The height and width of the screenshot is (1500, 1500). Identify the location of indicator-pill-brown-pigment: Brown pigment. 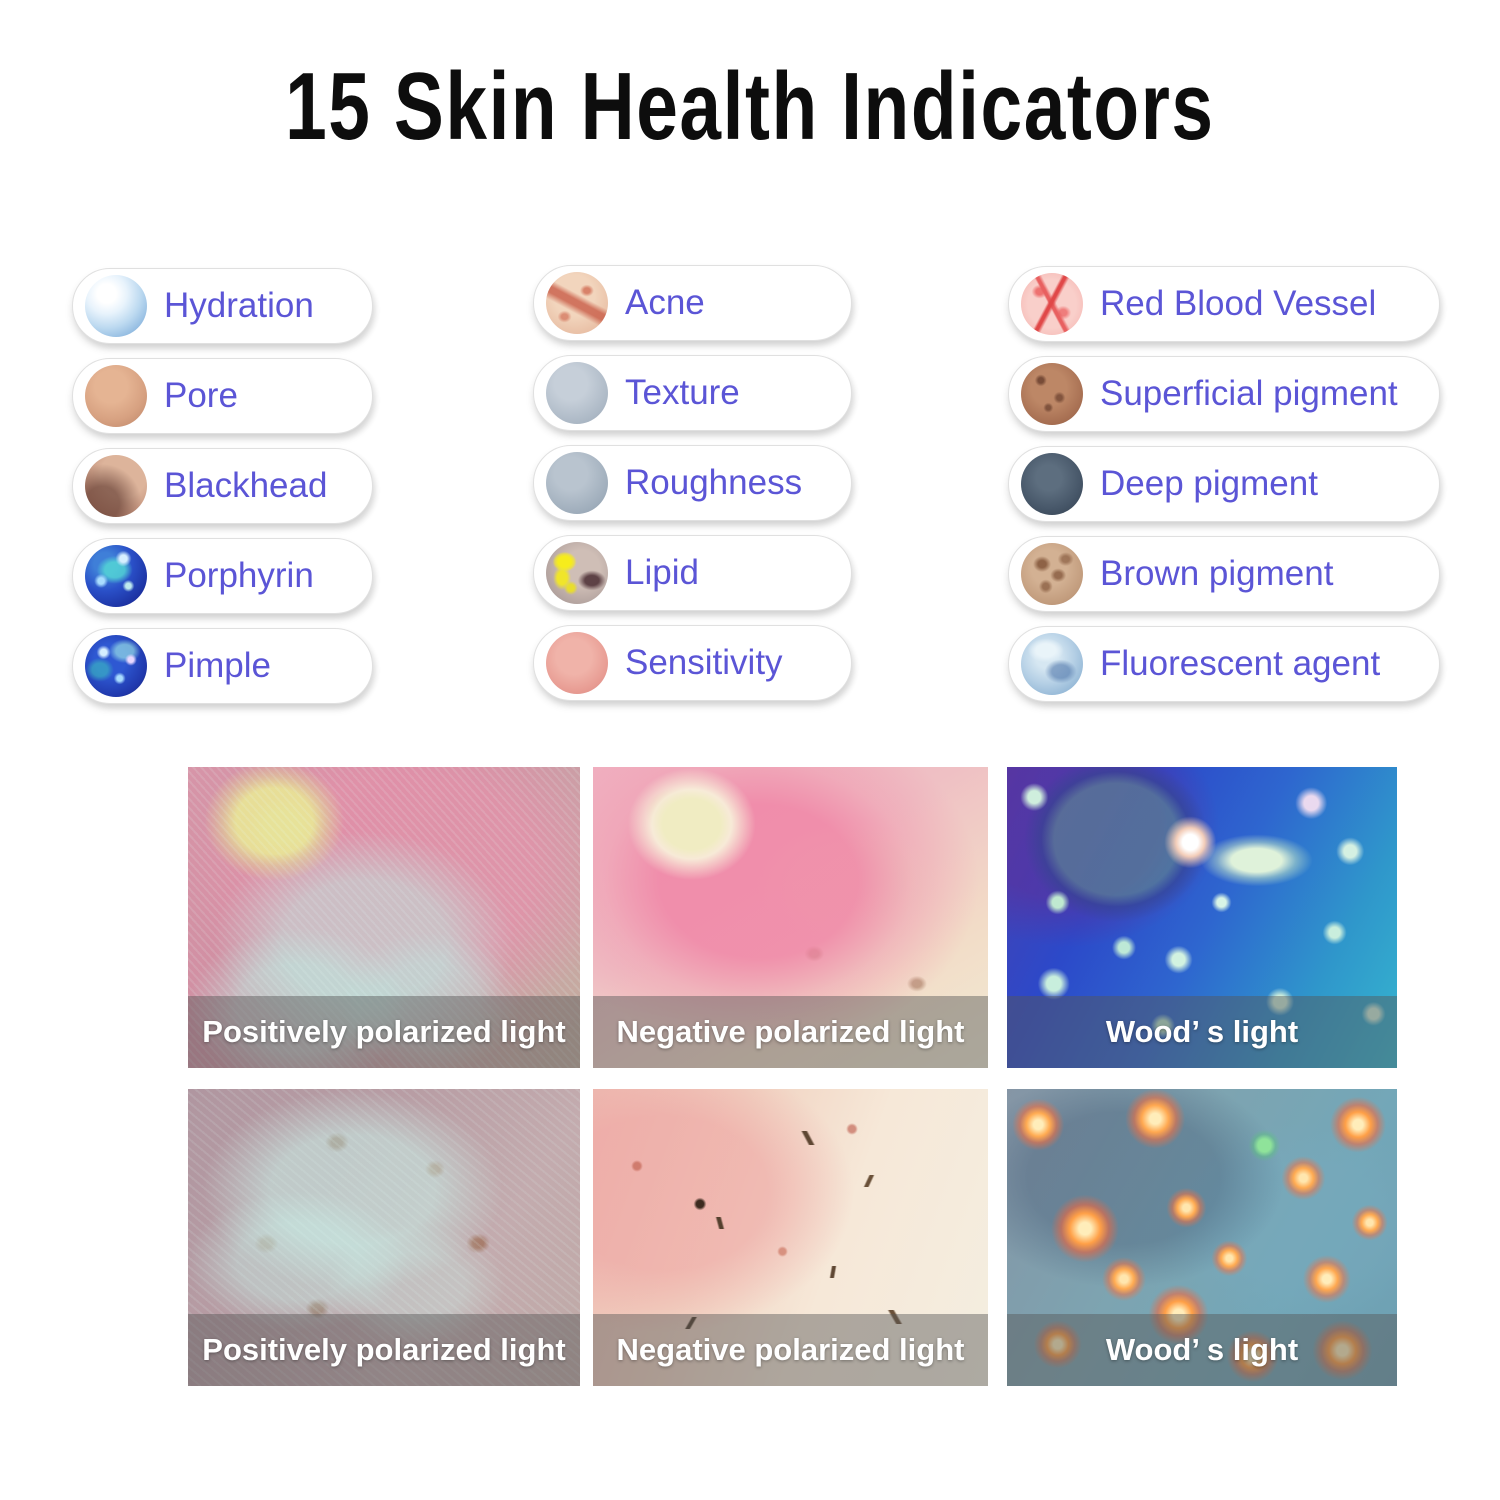
(1224, 574).